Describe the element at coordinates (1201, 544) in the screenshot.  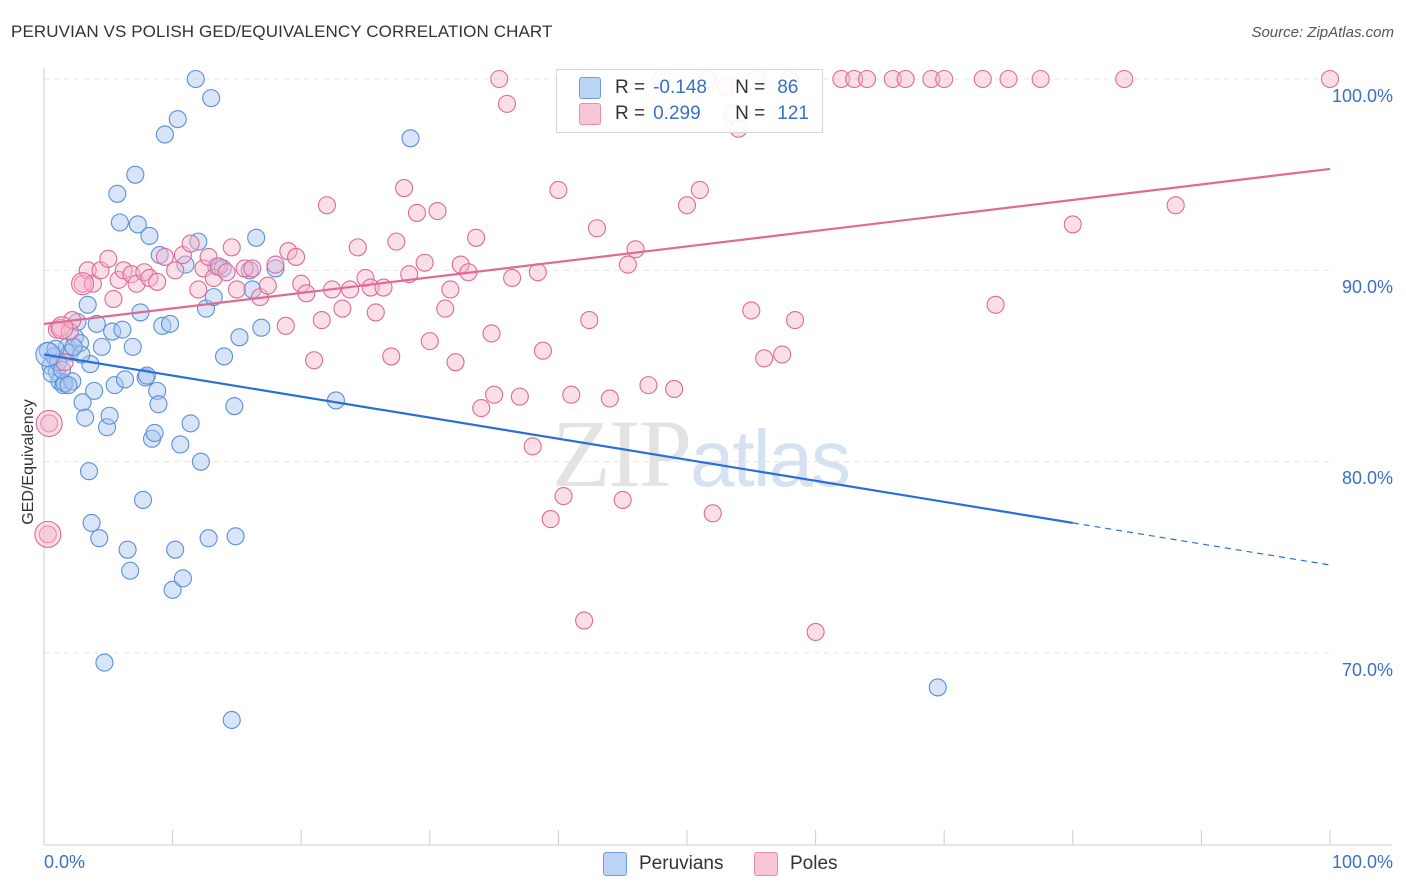
I see `peruvian-trend-extension` at that location.